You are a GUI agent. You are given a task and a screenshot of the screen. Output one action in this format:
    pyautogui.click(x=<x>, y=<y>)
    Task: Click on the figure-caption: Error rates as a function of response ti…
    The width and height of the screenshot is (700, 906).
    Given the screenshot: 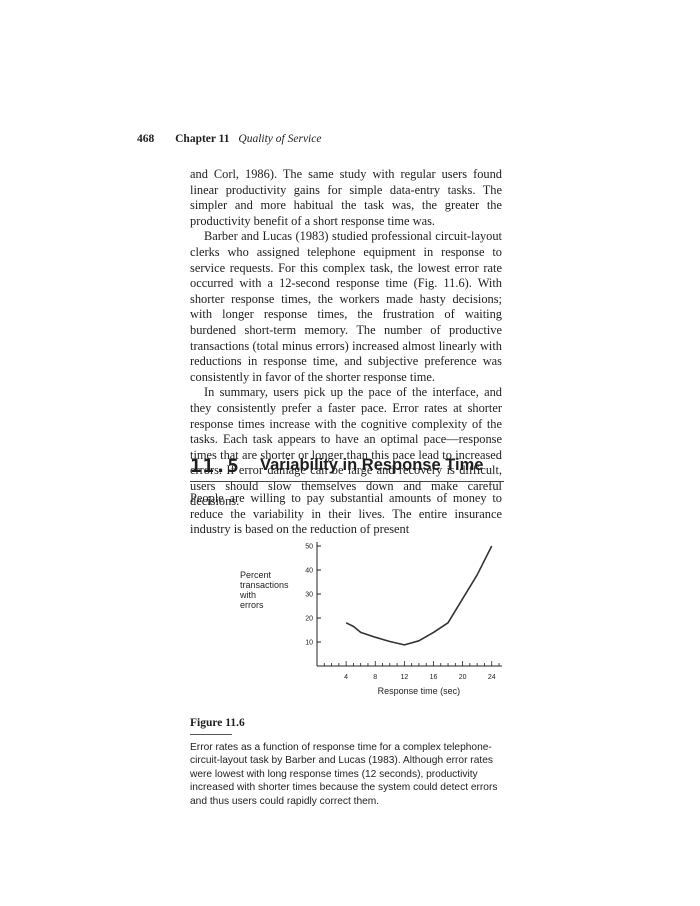 What is the action you would take?
    pyautogui.click(x=344, y=774)
    